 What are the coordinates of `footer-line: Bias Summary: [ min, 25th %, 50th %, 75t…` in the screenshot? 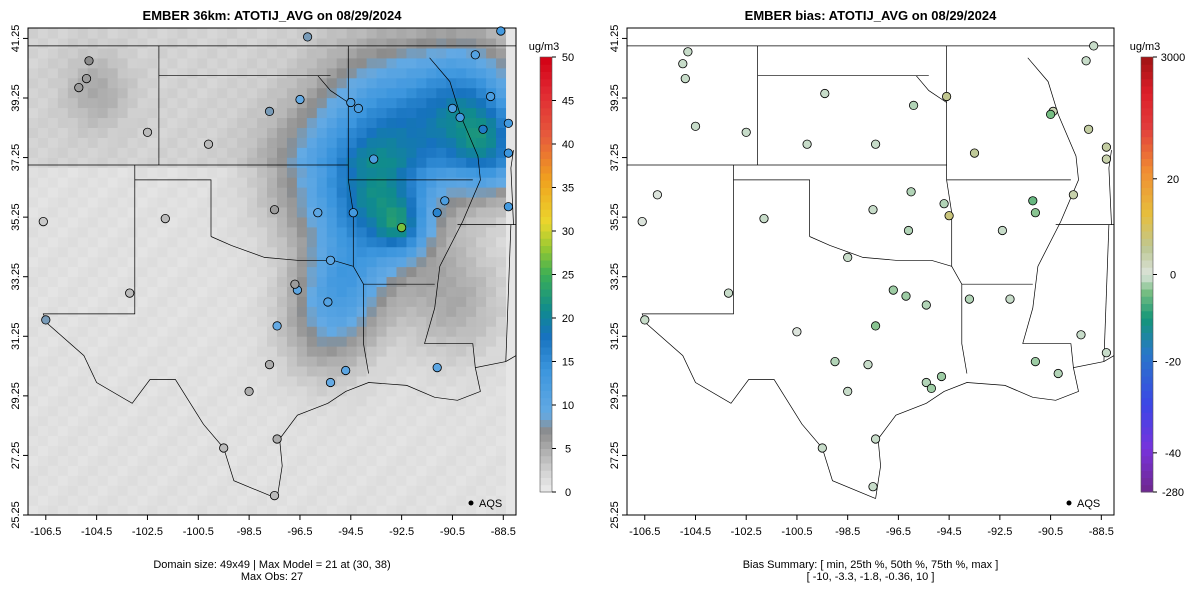 It's located at (871, 565).